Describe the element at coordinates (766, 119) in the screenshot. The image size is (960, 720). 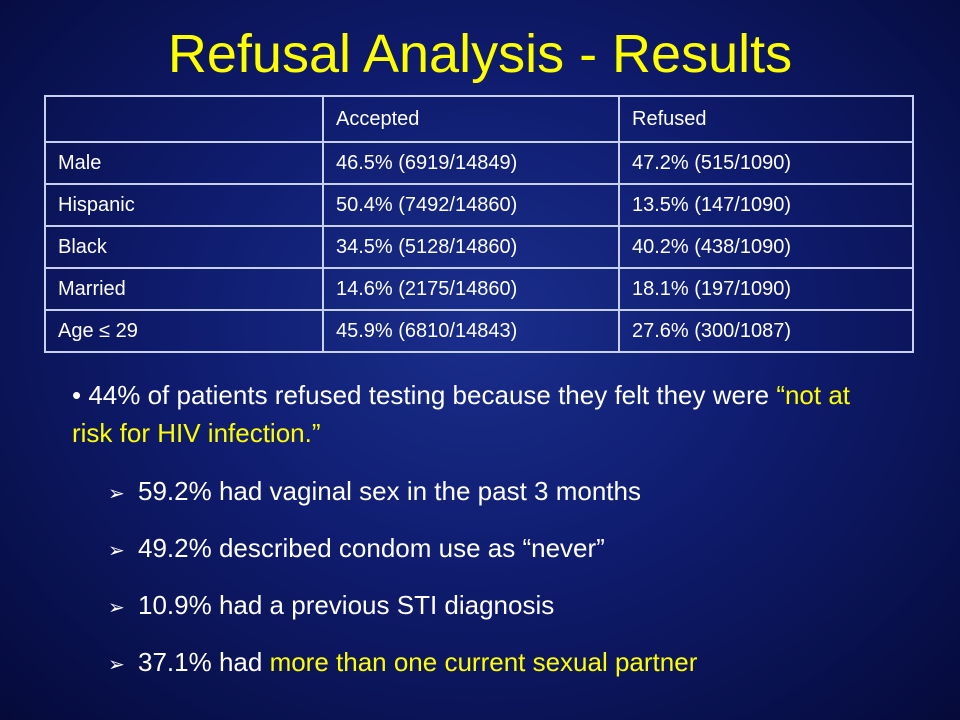
I see `header-cell-refused: Refused` at that location.